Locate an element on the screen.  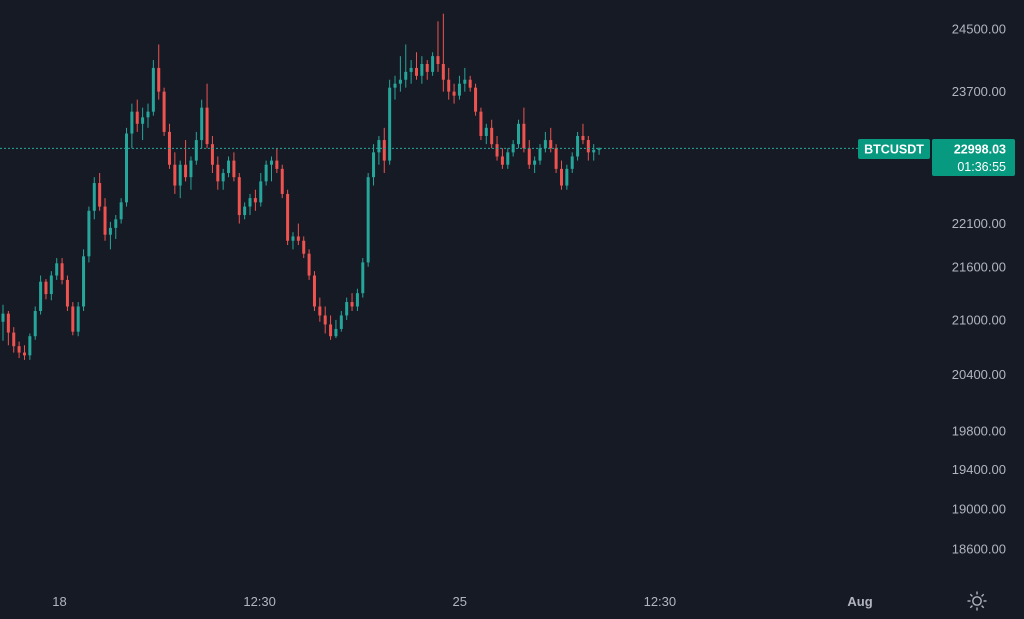
last-price-tag: BTCUSDT 22998.03 01:36:55 is located at coordinates (936, 157).